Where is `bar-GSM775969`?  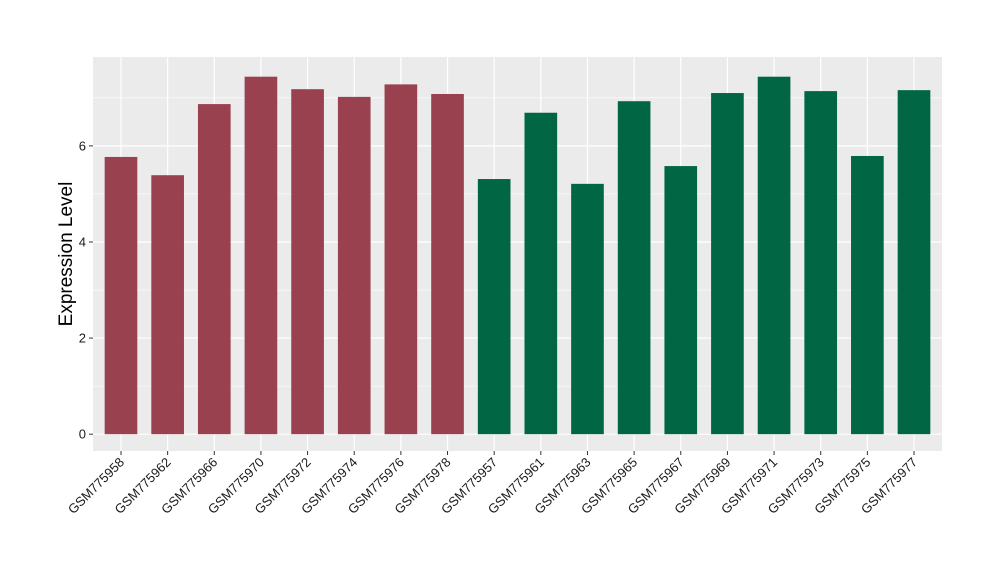
bar-GSM775969 is located at coordinates (727, 264).